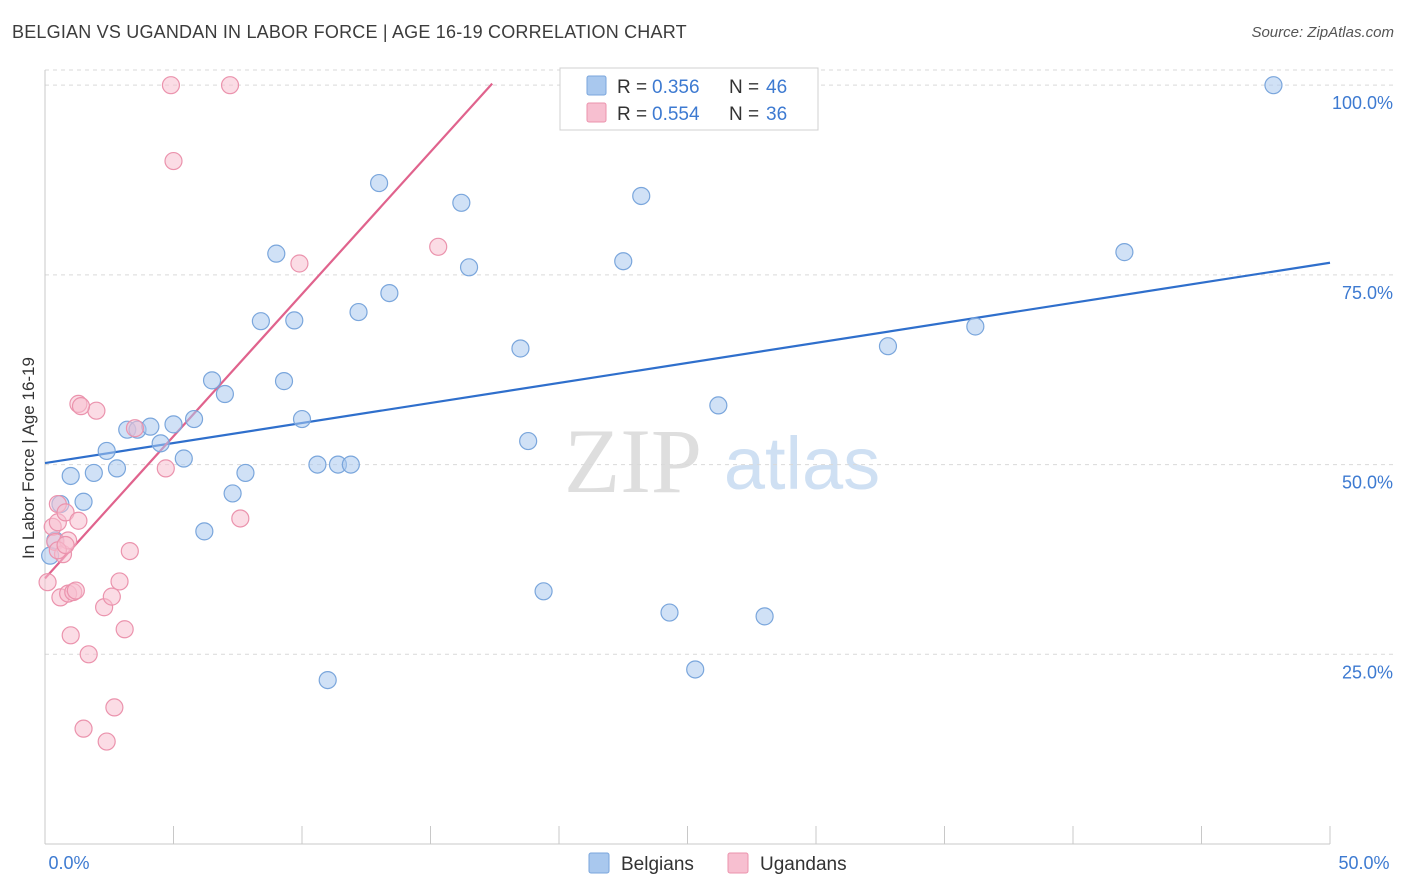 The width and height of the screenshot is (1406, 892). What do you see at coordinates (738, 863) in the screenshot?
I see `bottom-legend-ugandans-swatch` at bounding box center [738, 863].